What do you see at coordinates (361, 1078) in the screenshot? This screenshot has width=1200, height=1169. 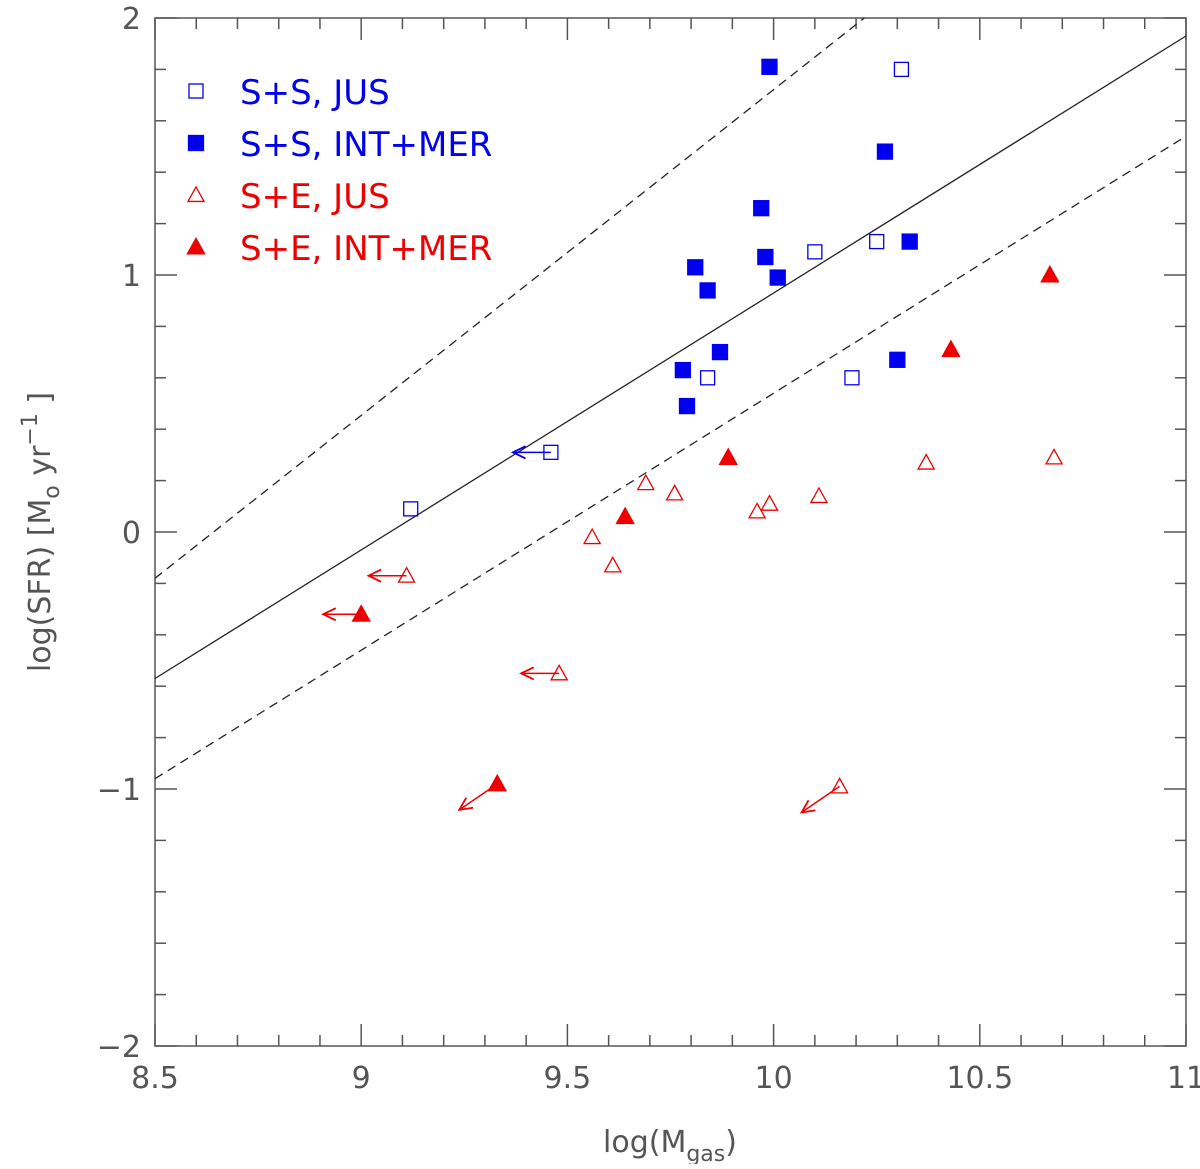 I see `x-tick-label: 9` at bounding box center [361, 1078].